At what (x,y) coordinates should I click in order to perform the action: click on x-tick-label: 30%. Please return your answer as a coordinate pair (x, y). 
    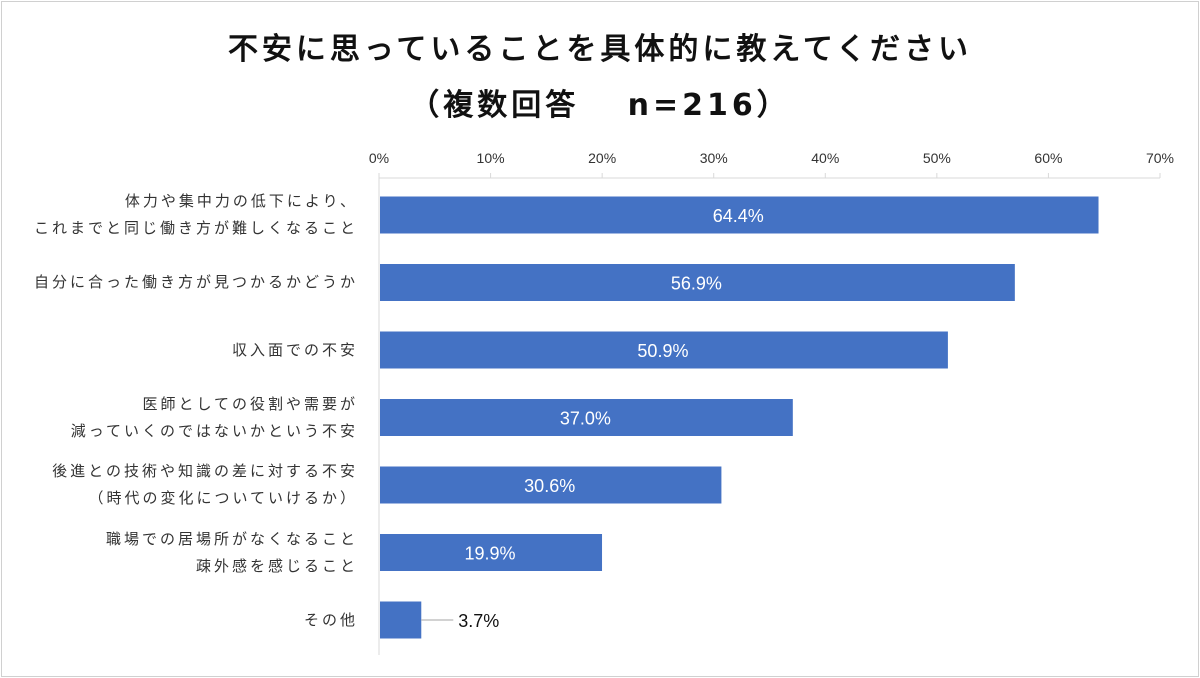
    Looking at the image, I should click on (714, 158).